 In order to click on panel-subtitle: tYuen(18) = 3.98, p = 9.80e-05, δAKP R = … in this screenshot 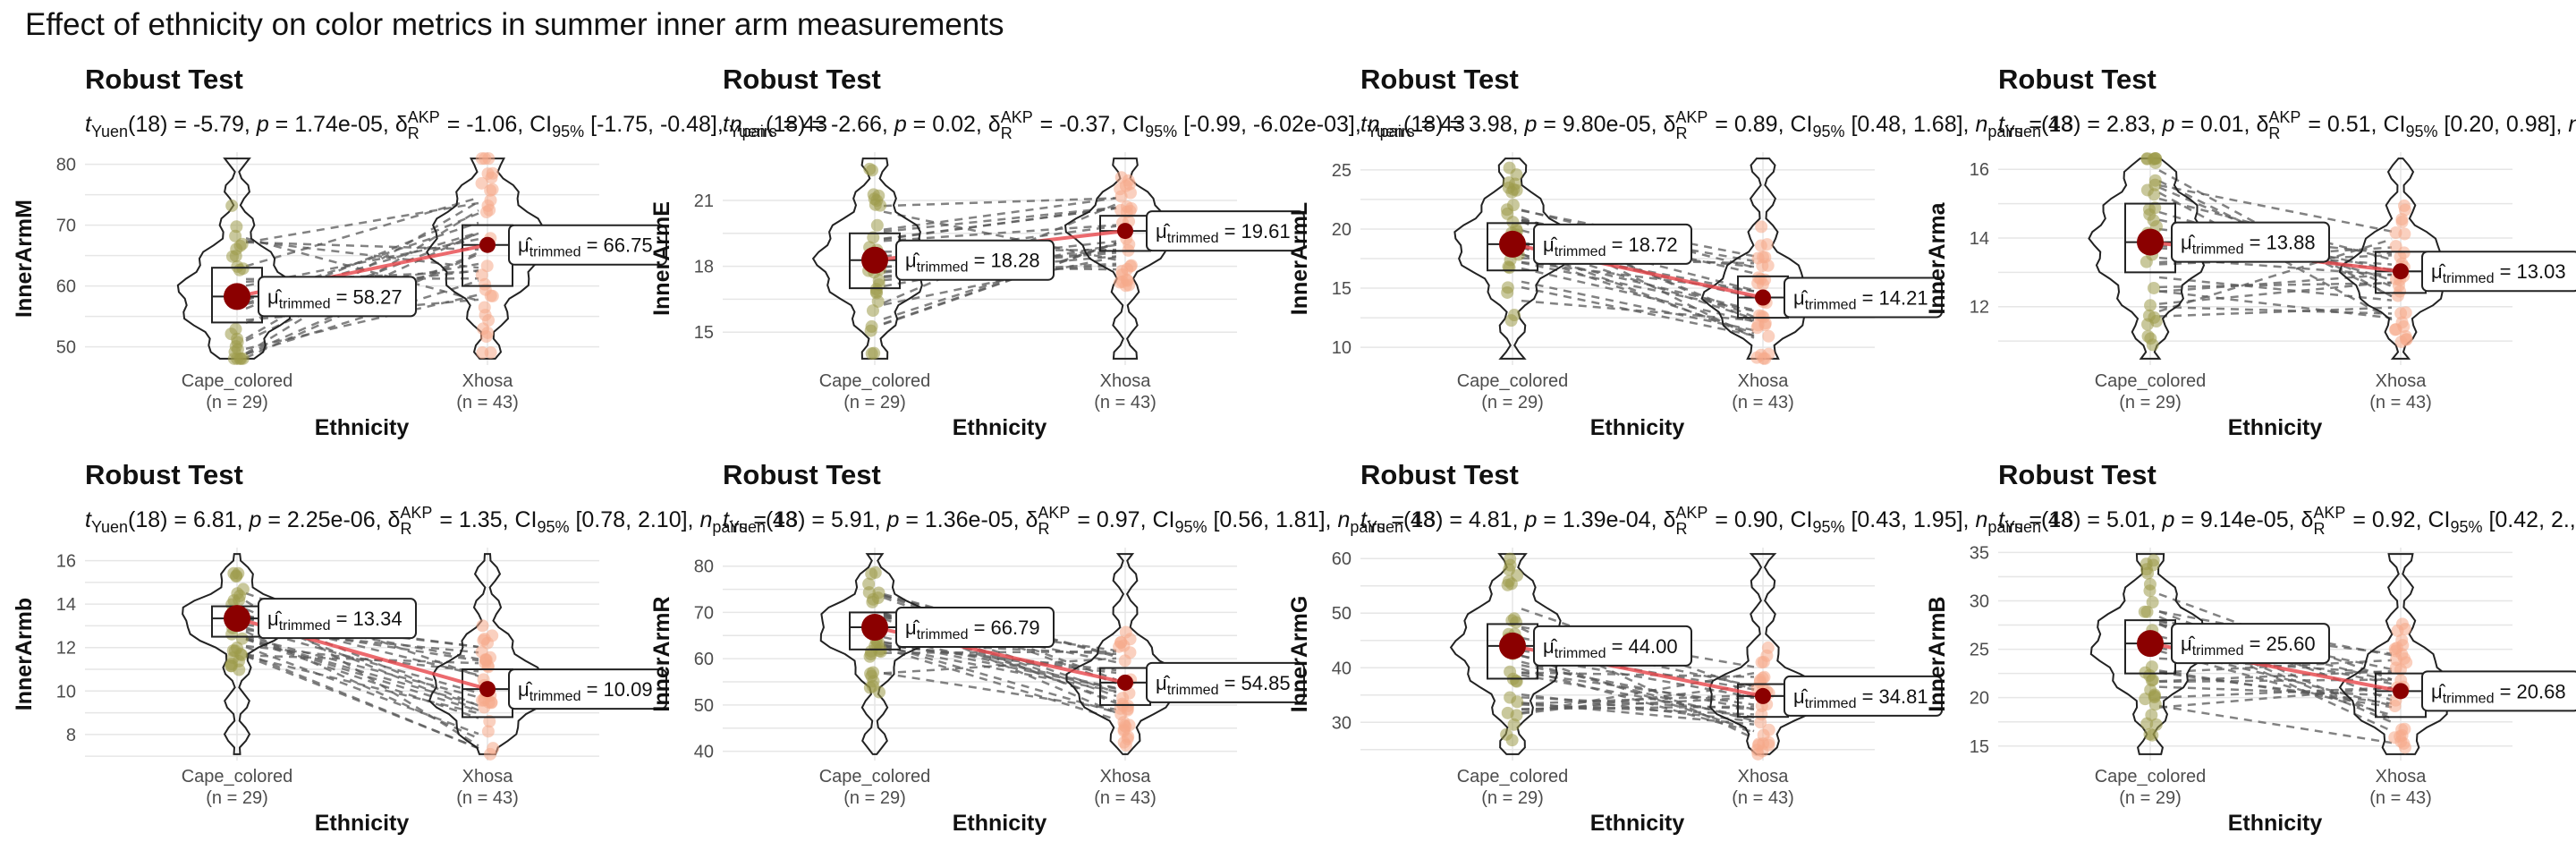, I will do `click(1716, 125)`.